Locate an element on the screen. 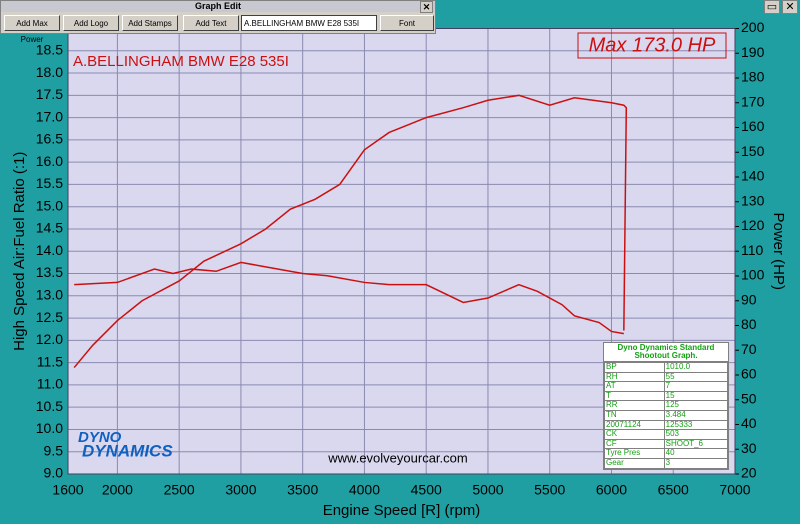 This screenshot has height=524, width=800. y2-tick-label: 120 is located at coordinates (753, 225).